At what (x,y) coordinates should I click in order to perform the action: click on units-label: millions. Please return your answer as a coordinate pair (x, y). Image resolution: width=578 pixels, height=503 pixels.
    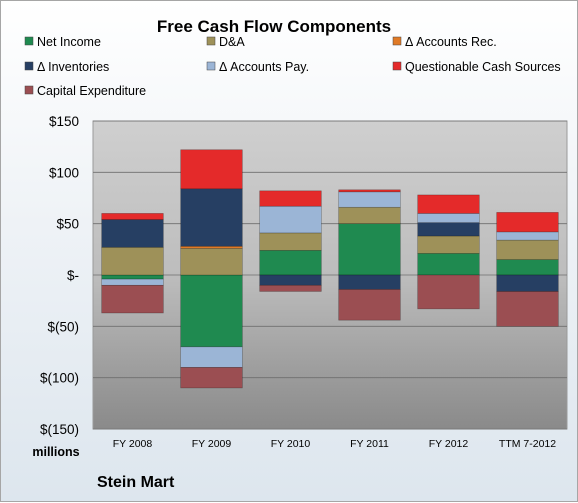
    Looking at the image, I should click on (55, 452).